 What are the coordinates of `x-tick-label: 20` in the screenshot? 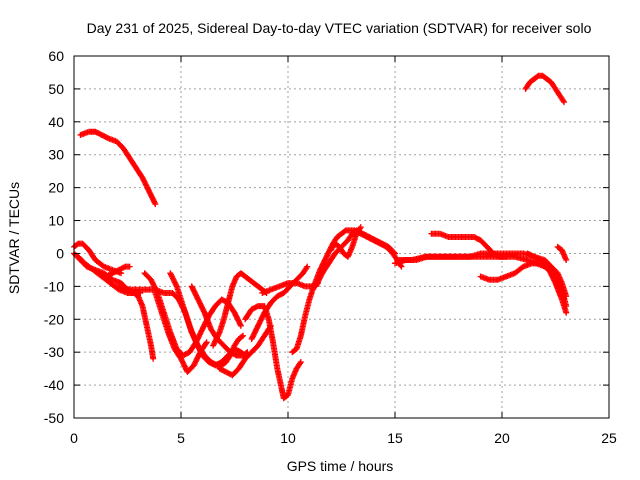 It's located at (502, 438).